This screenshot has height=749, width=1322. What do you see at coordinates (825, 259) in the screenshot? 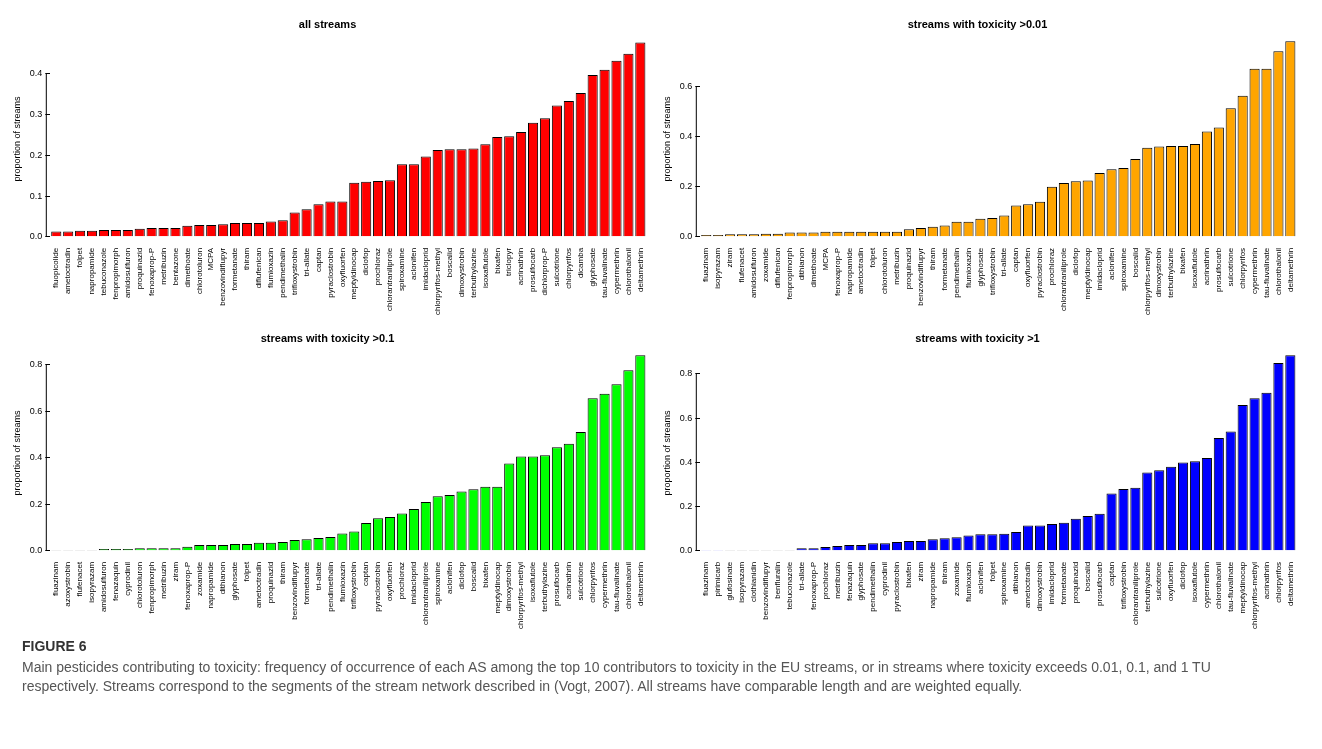
I see `x-tick-label: MCPA` at bounding box center [825, 259].